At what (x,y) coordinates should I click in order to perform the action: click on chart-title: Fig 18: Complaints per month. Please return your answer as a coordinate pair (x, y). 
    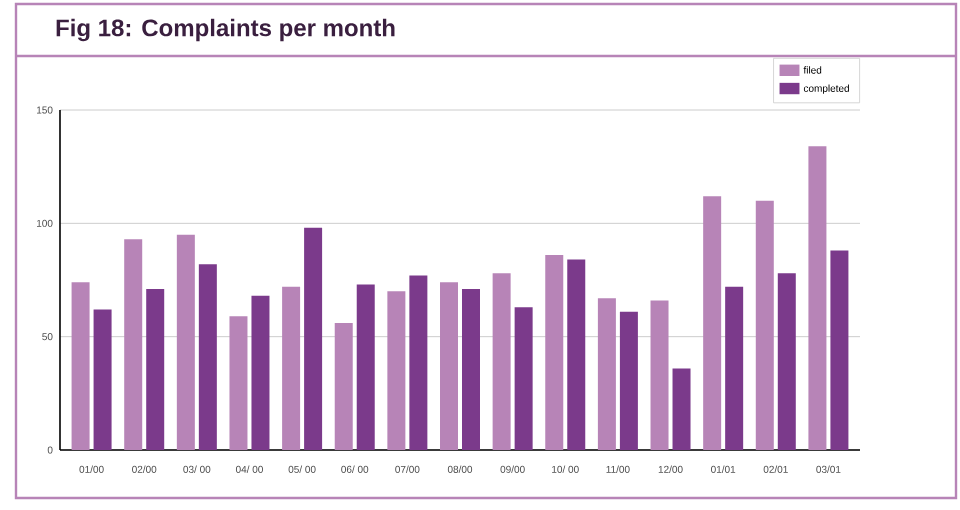
    Looking at the image, I should click on (225, 30).